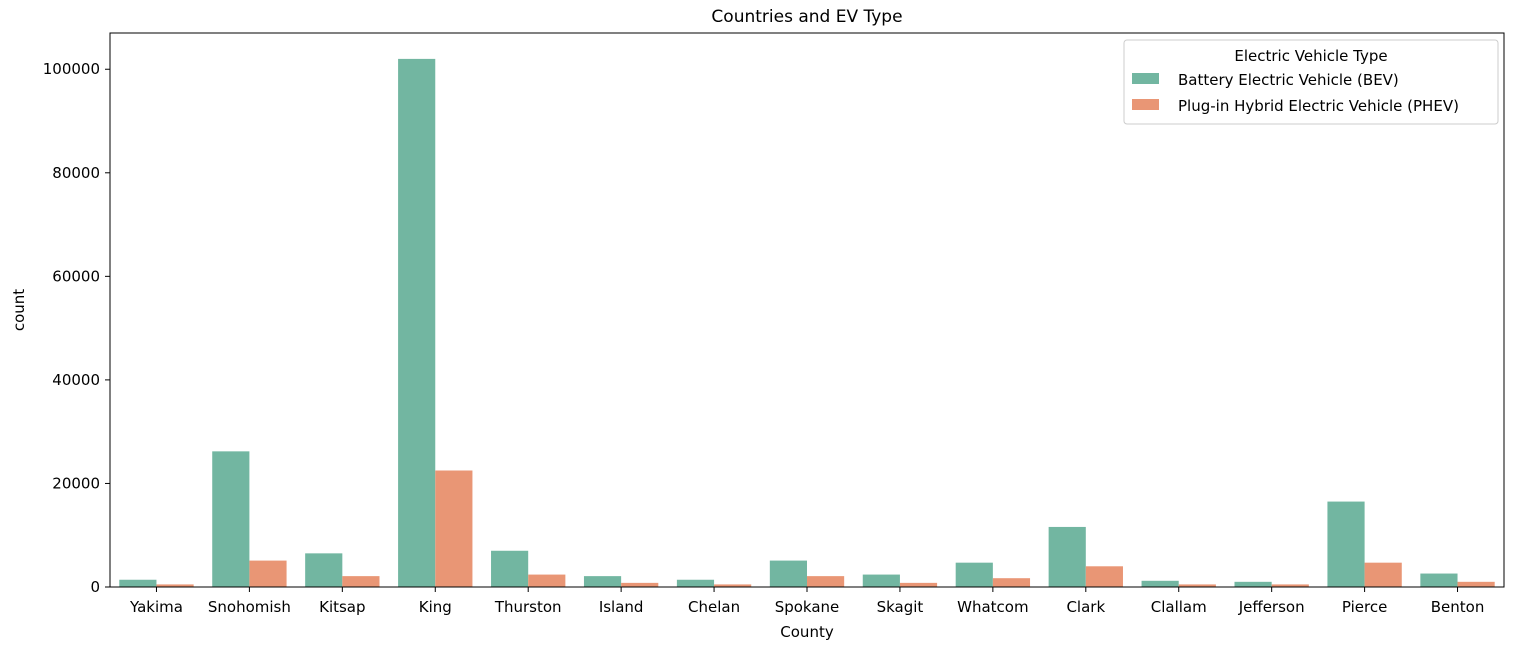 The height and width of the screenshot is (650, 1514). What do you see at coordinates (1439, 580) in the screenshot?
I see `bar-benton-bev` at bounding box center [1439, 580].